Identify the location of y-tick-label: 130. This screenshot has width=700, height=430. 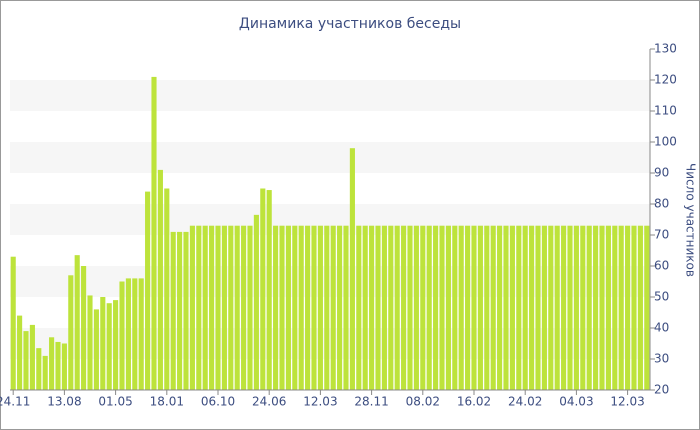
(665, 49).